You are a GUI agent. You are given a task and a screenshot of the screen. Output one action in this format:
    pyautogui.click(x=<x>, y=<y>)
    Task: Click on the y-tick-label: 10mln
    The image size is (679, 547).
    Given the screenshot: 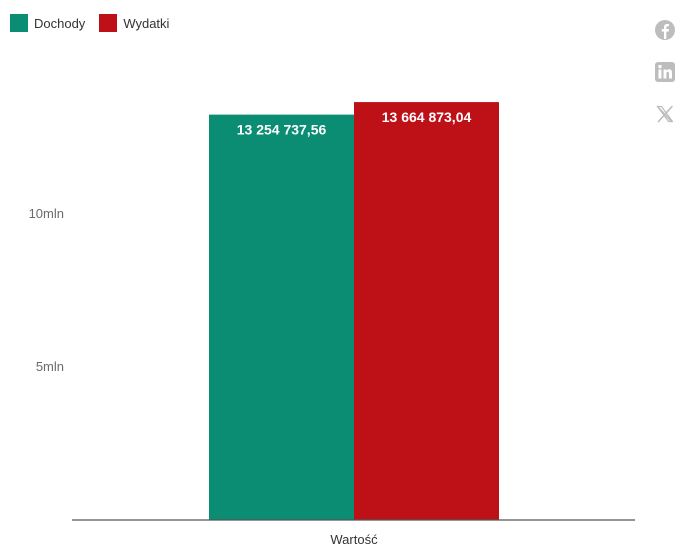 What is the action you would take?
    pyautogui.click(x=46, y=213)
    